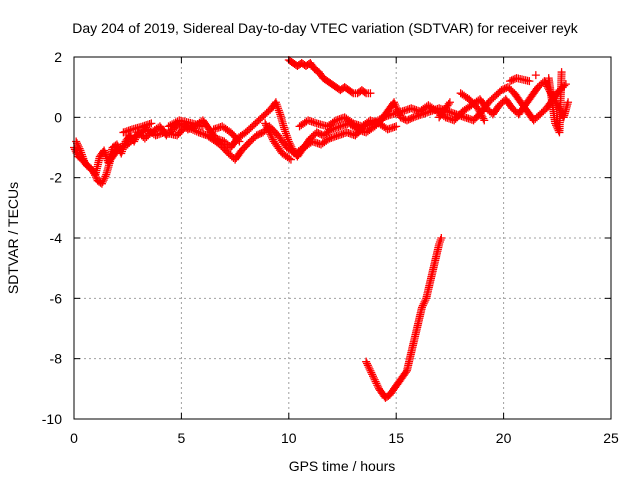  What do you see at coordinates (611, 438) in the screenshot?
I see `x-tick-label: 25` at bounding box center [611, 438].